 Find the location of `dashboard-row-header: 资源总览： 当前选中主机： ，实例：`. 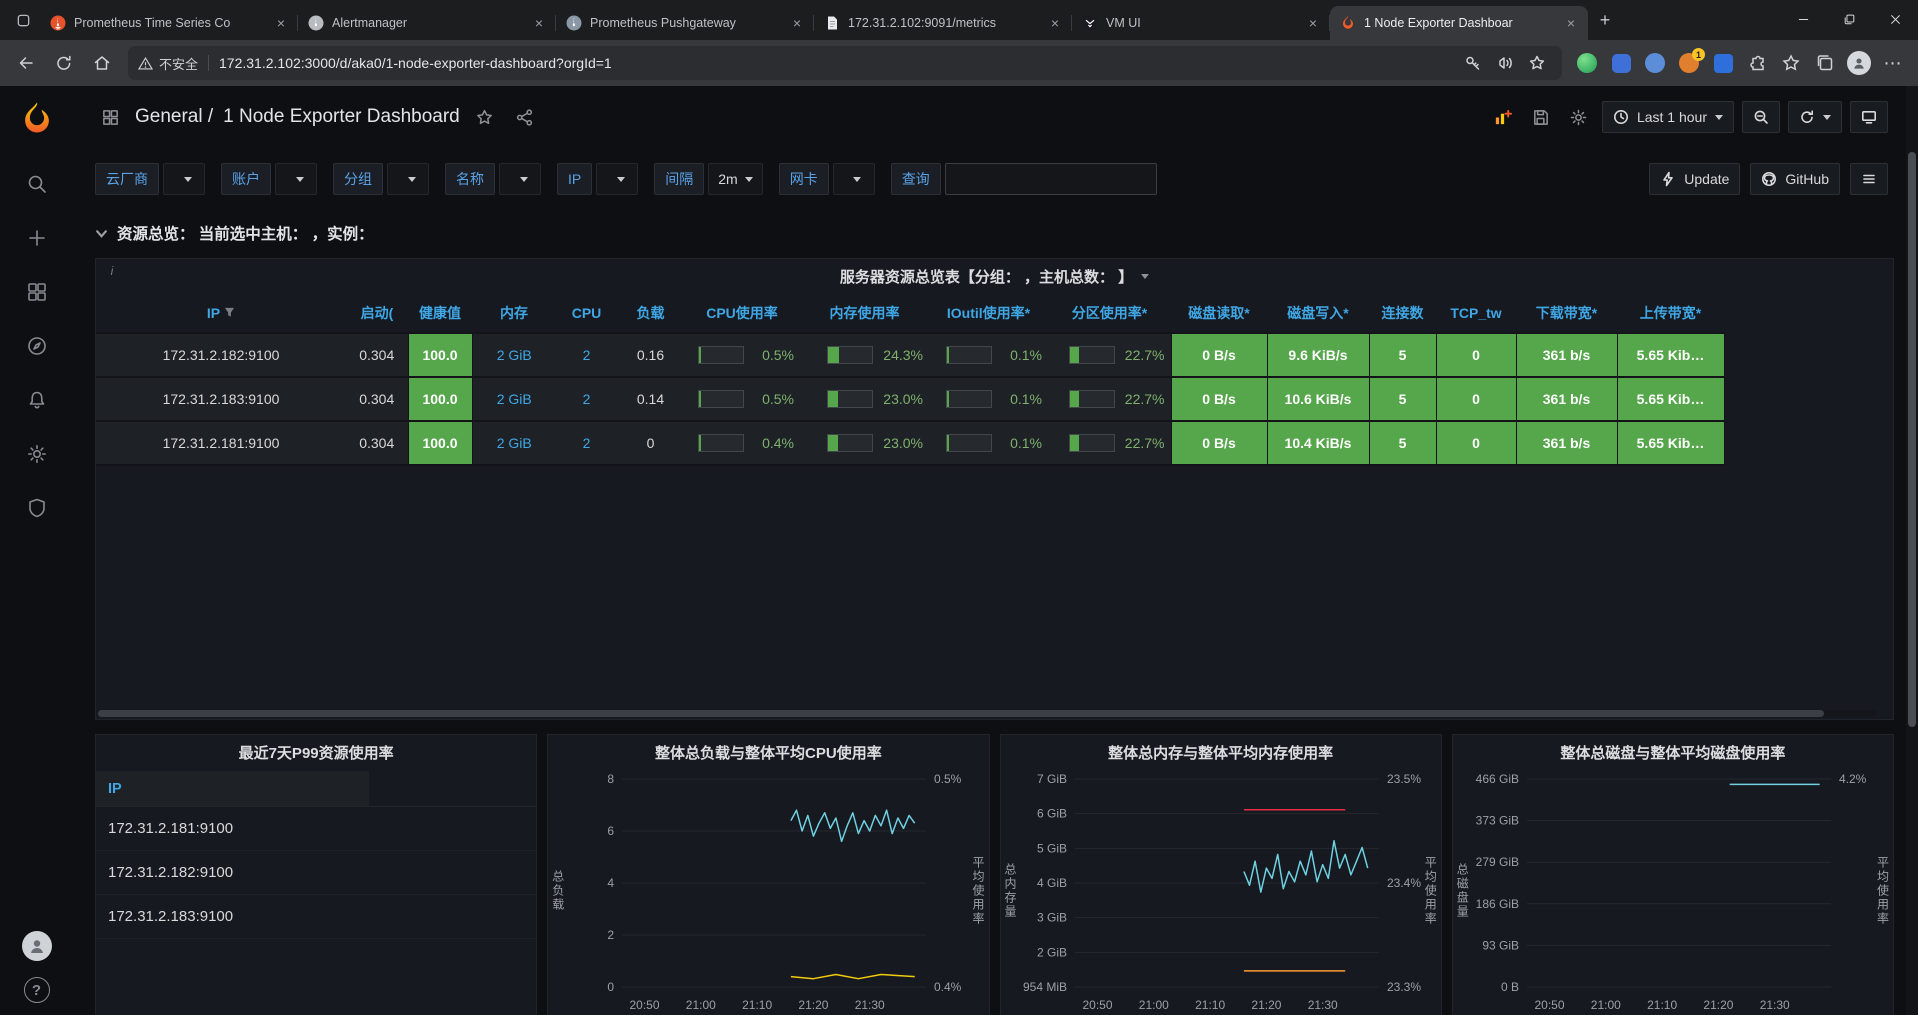

dashboard-row-header: 资源总览： 当前选中主机： ，实例： is located at coordinates (995, 233).